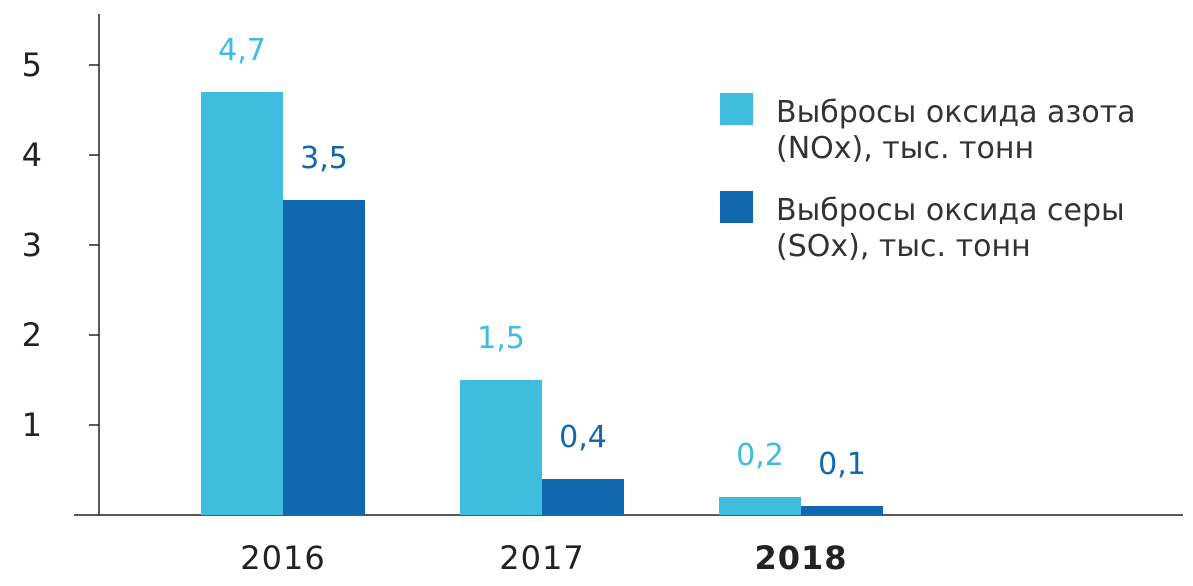  I want to click on y-tick-label: 2, so click(32, 335).